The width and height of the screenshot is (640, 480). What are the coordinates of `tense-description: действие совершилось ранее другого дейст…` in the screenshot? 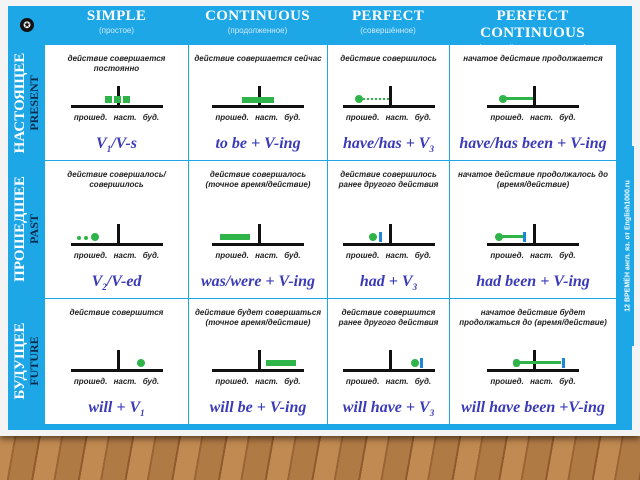 It's located at (388, 179).